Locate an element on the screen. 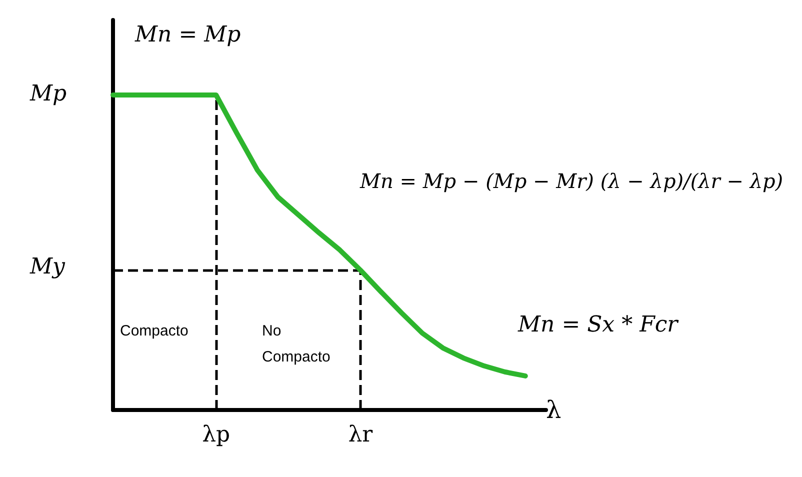  x-tick-label: λp is located at coordinates (216, 435).